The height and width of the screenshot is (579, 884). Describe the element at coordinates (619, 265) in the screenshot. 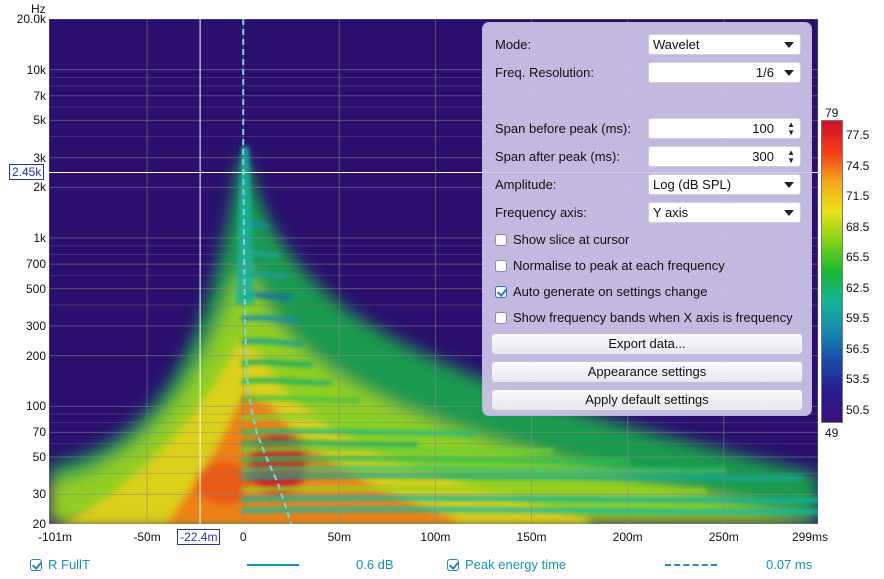

I see `normalise-label: Normalise to peak at each frequency` at that location.